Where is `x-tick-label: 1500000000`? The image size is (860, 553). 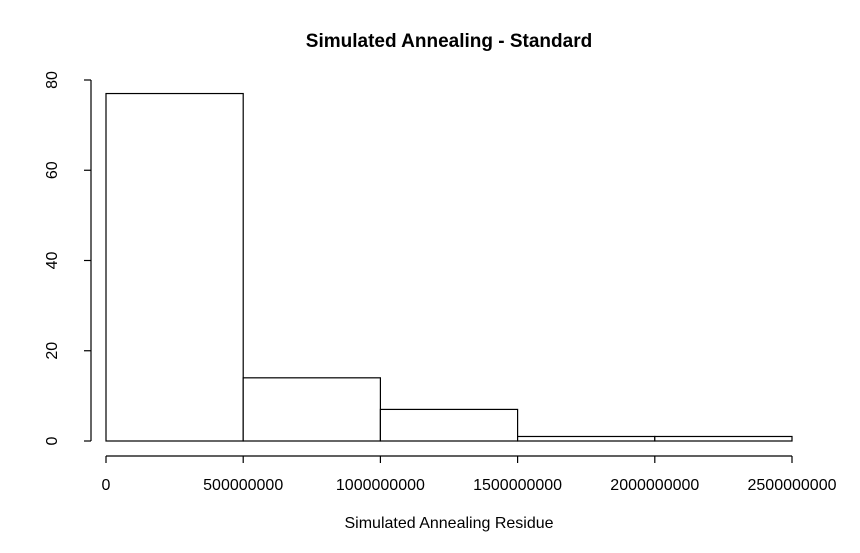
x-tick-label: 1500000000 is located at coordinates (517, 485).